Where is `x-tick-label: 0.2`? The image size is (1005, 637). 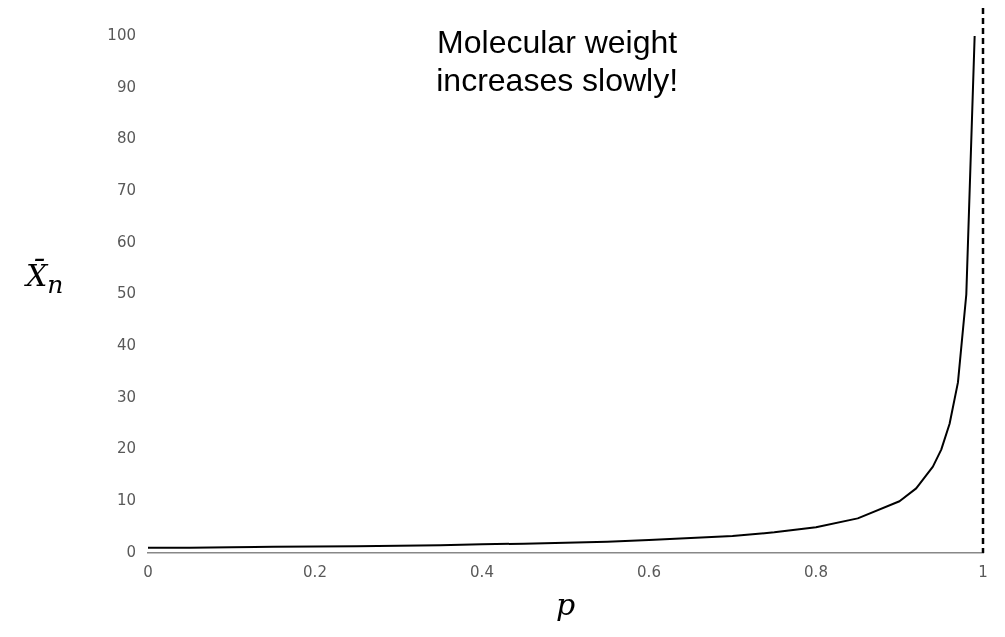
x-tick-label: 0.2 is located at coordinates (315, 571).